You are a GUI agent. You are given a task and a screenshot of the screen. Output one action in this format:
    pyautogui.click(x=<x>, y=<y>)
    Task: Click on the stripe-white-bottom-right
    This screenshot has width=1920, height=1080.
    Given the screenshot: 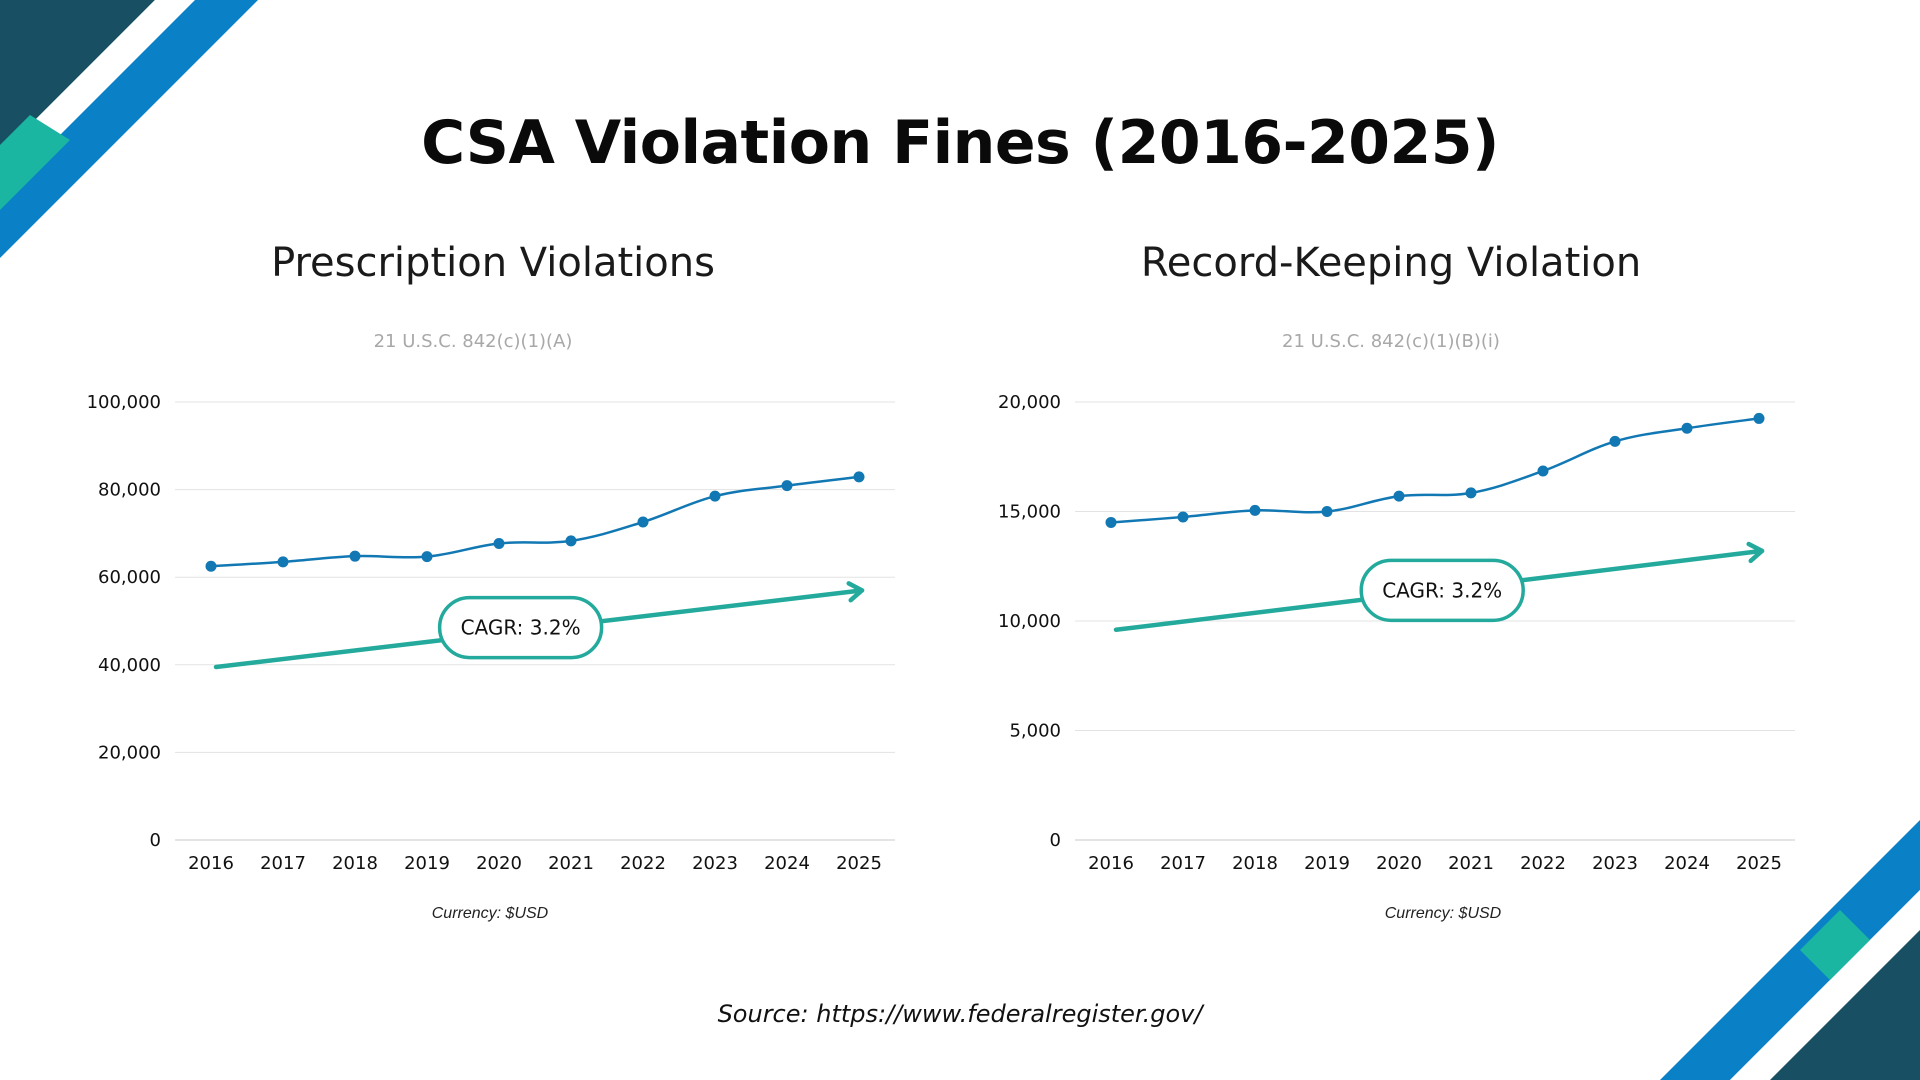 What is the action you would take?
    pyautogui.click(x=1825, y=985)
    